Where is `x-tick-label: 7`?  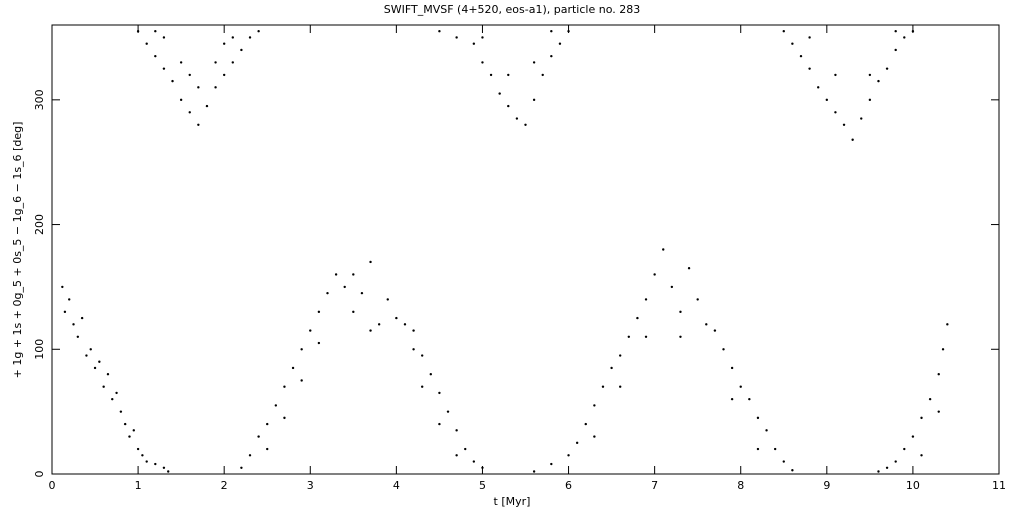 x-tick-label: 7 is located at coordinates (654, 485).